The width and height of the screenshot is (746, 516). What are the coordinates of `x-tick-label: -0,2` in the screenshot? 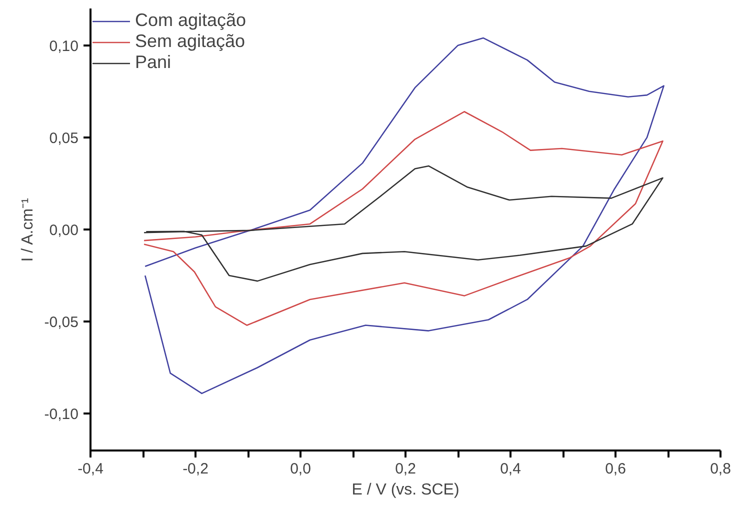 It's located at (195, 469).